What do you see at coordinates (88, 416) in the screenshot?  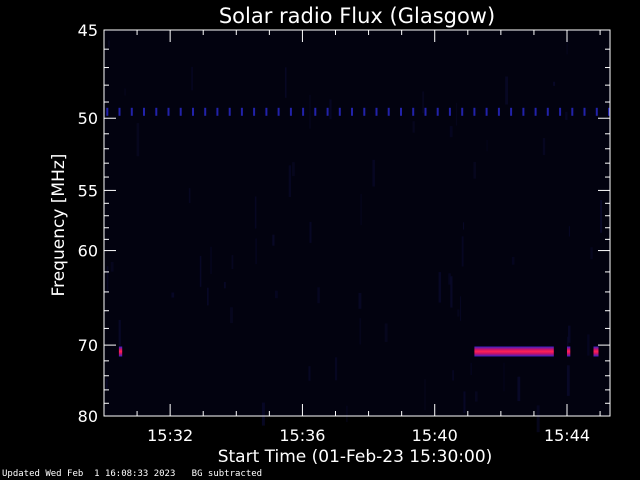 I see `y-tick-label: 80` at bounding box center [88, 416].